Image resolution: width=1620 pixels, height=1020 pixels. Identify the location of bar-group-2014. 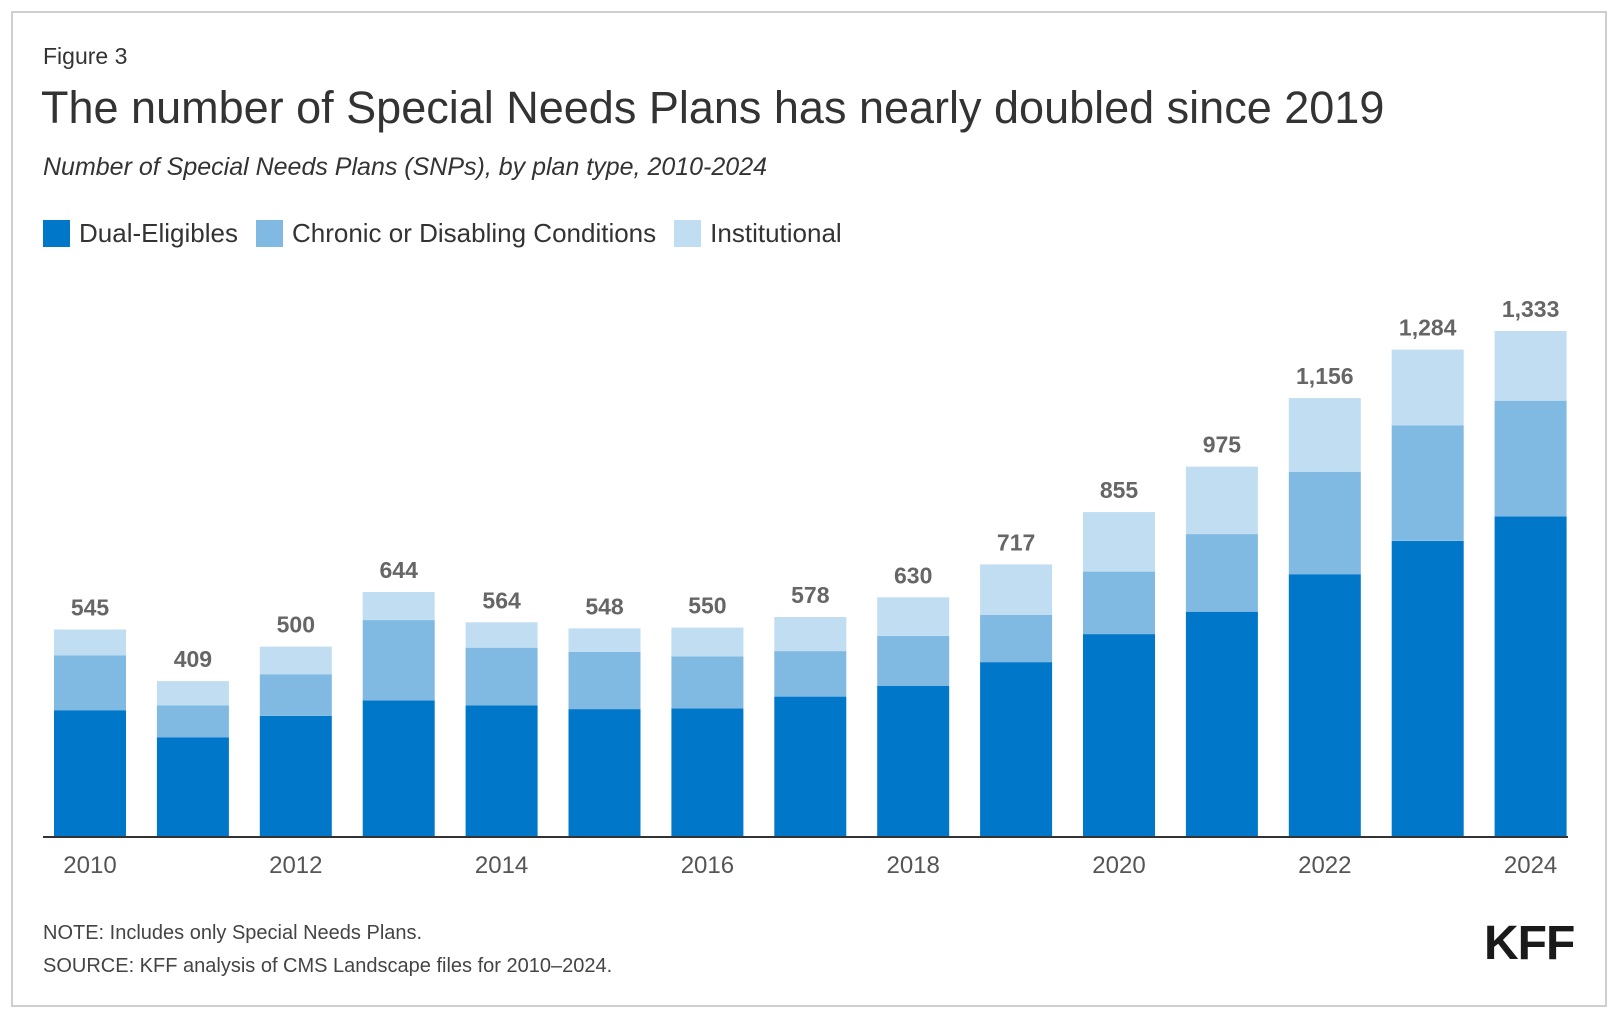
(501, 729).